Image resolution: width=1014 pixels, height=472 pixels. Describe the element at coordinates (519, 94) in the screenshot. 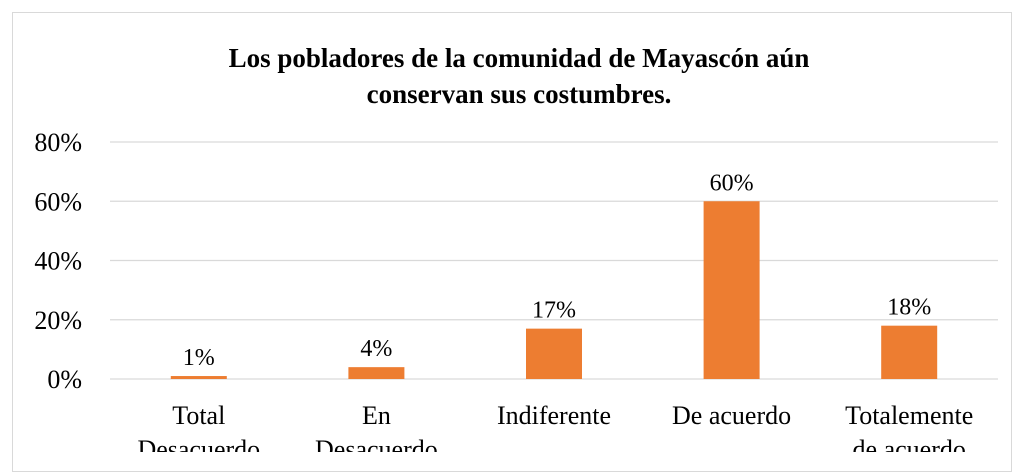

I see `chart-title-line: conservan sus costumbres.` at that location.